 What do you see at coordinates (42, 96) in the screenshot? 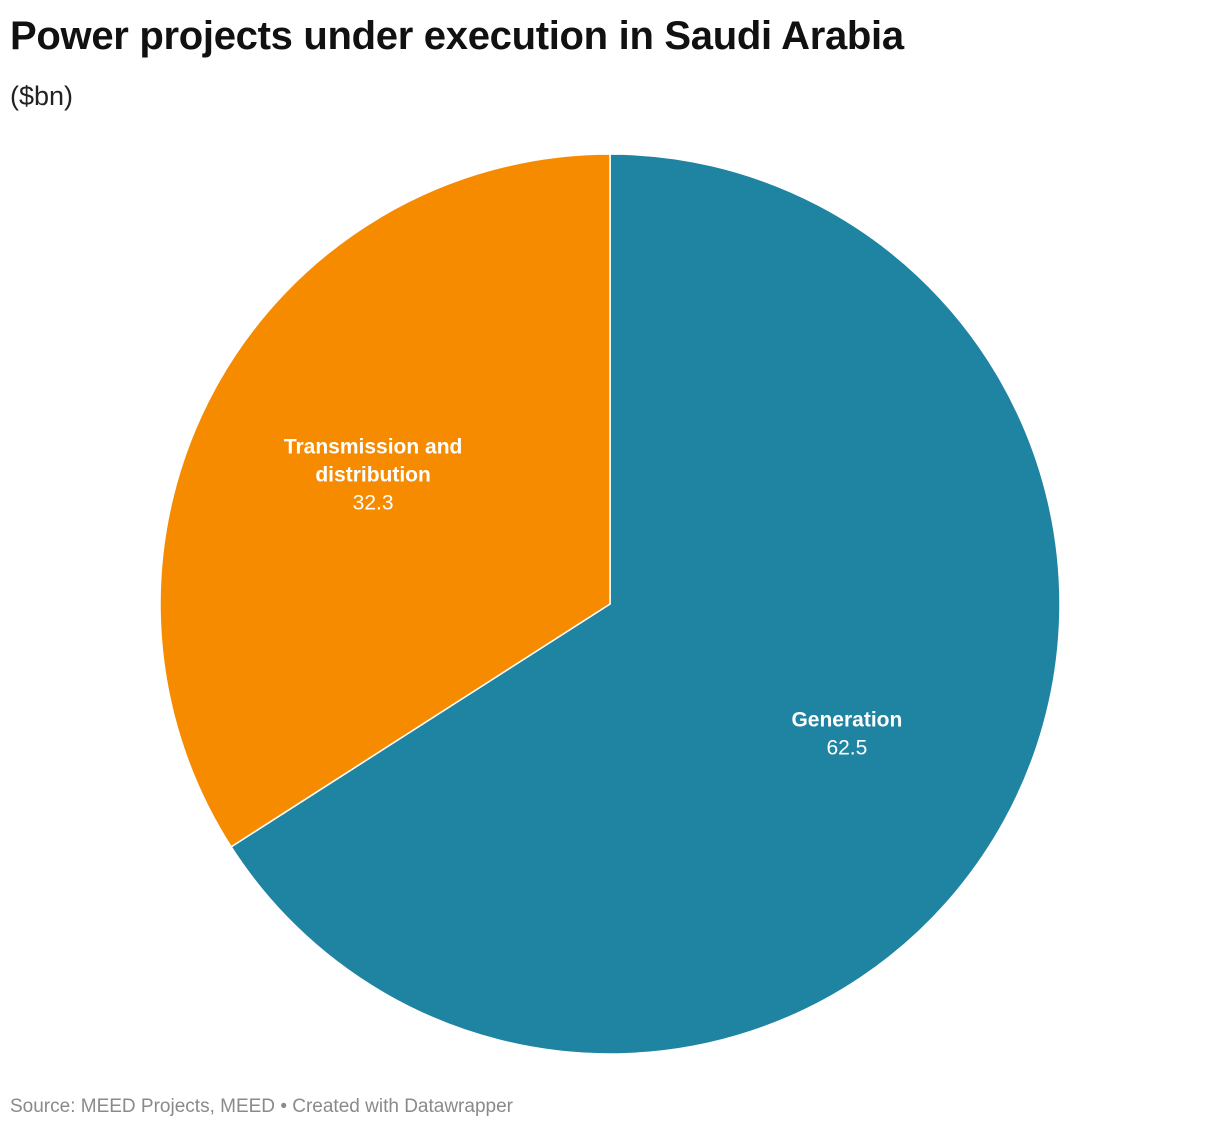
I see `chart-subtitle: ($bn)` at bounding box center [42, 96].